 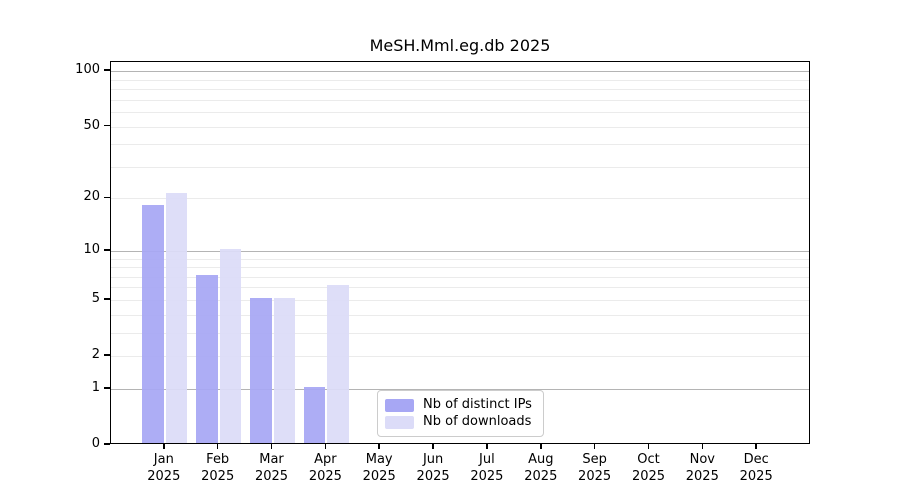 What do you see at coordinates (338, 364) in the screenshot?
I see `bar-downloads-apr` at bounding box center [338, 364].